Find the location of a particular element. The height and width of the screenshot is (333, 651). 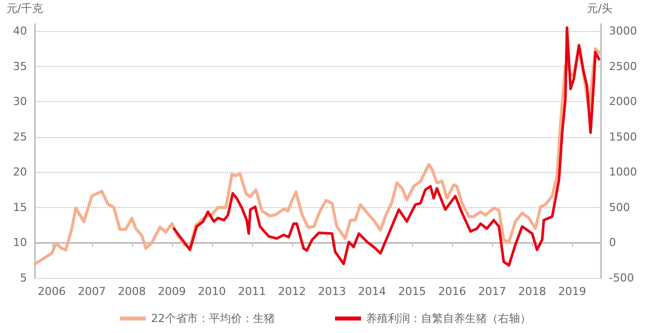

y-tick-label: 5 is located at coordinates (23, 278).